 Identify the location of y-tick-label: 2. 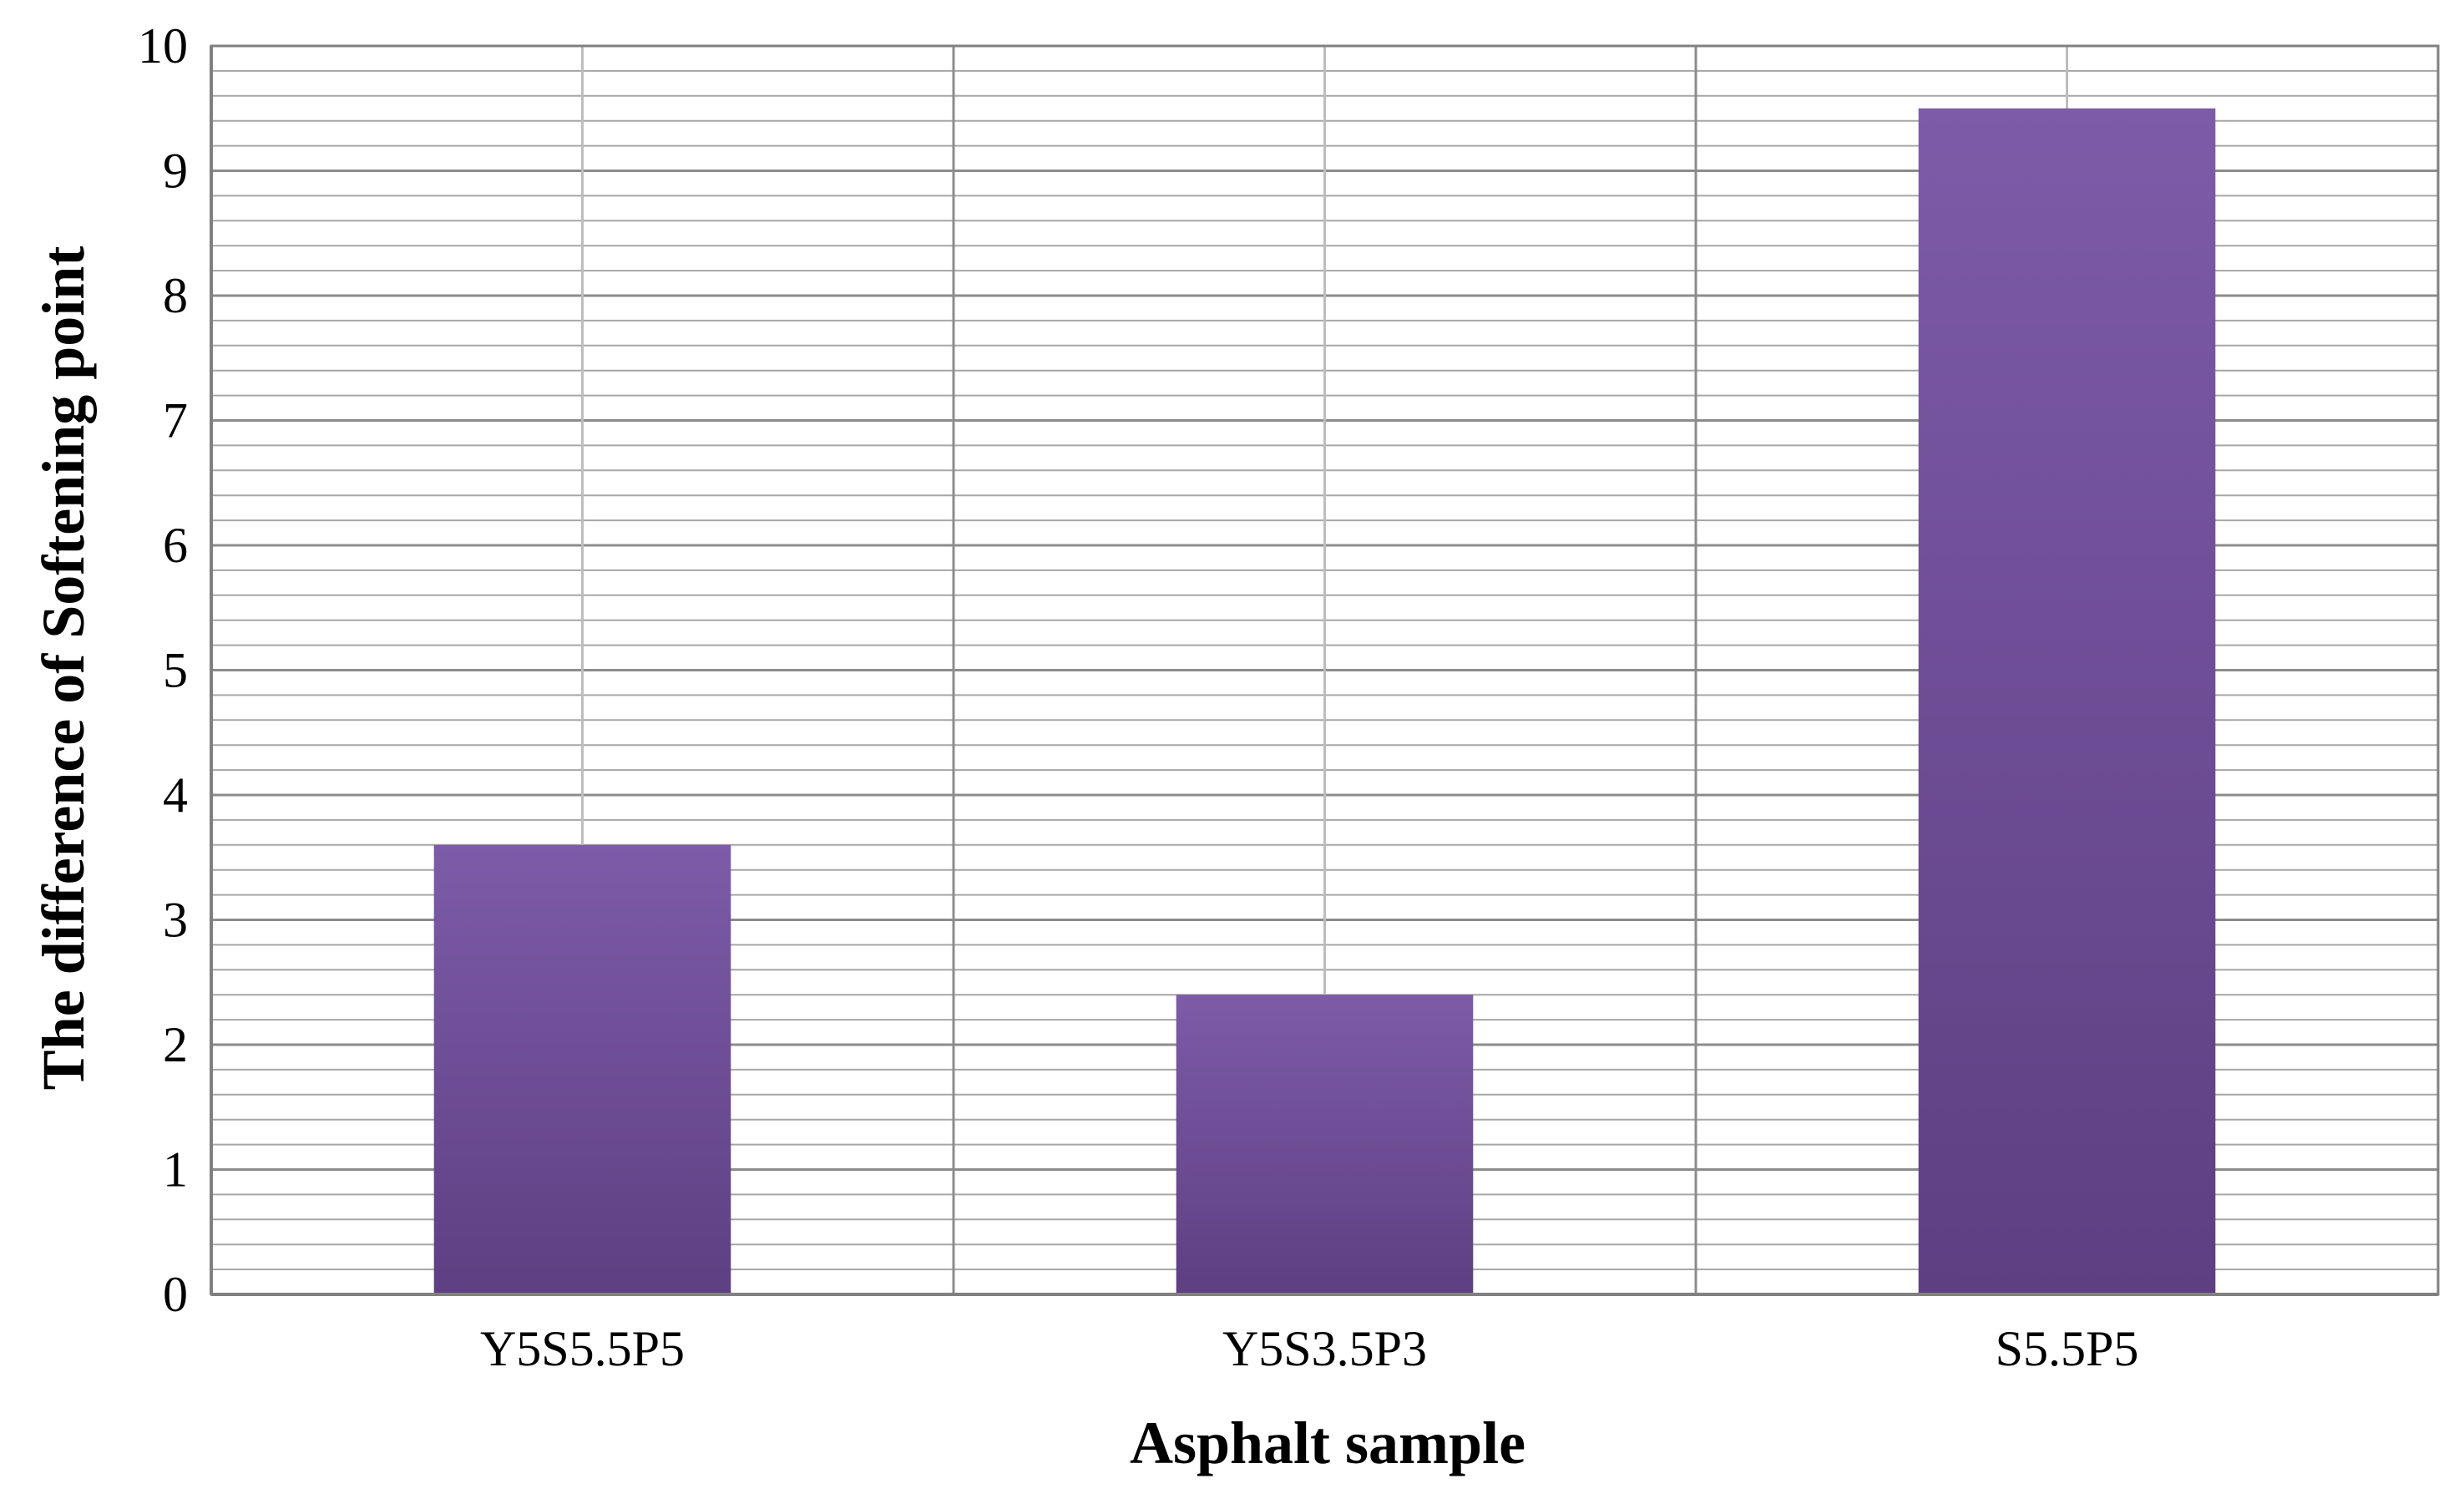
(175, 1044).